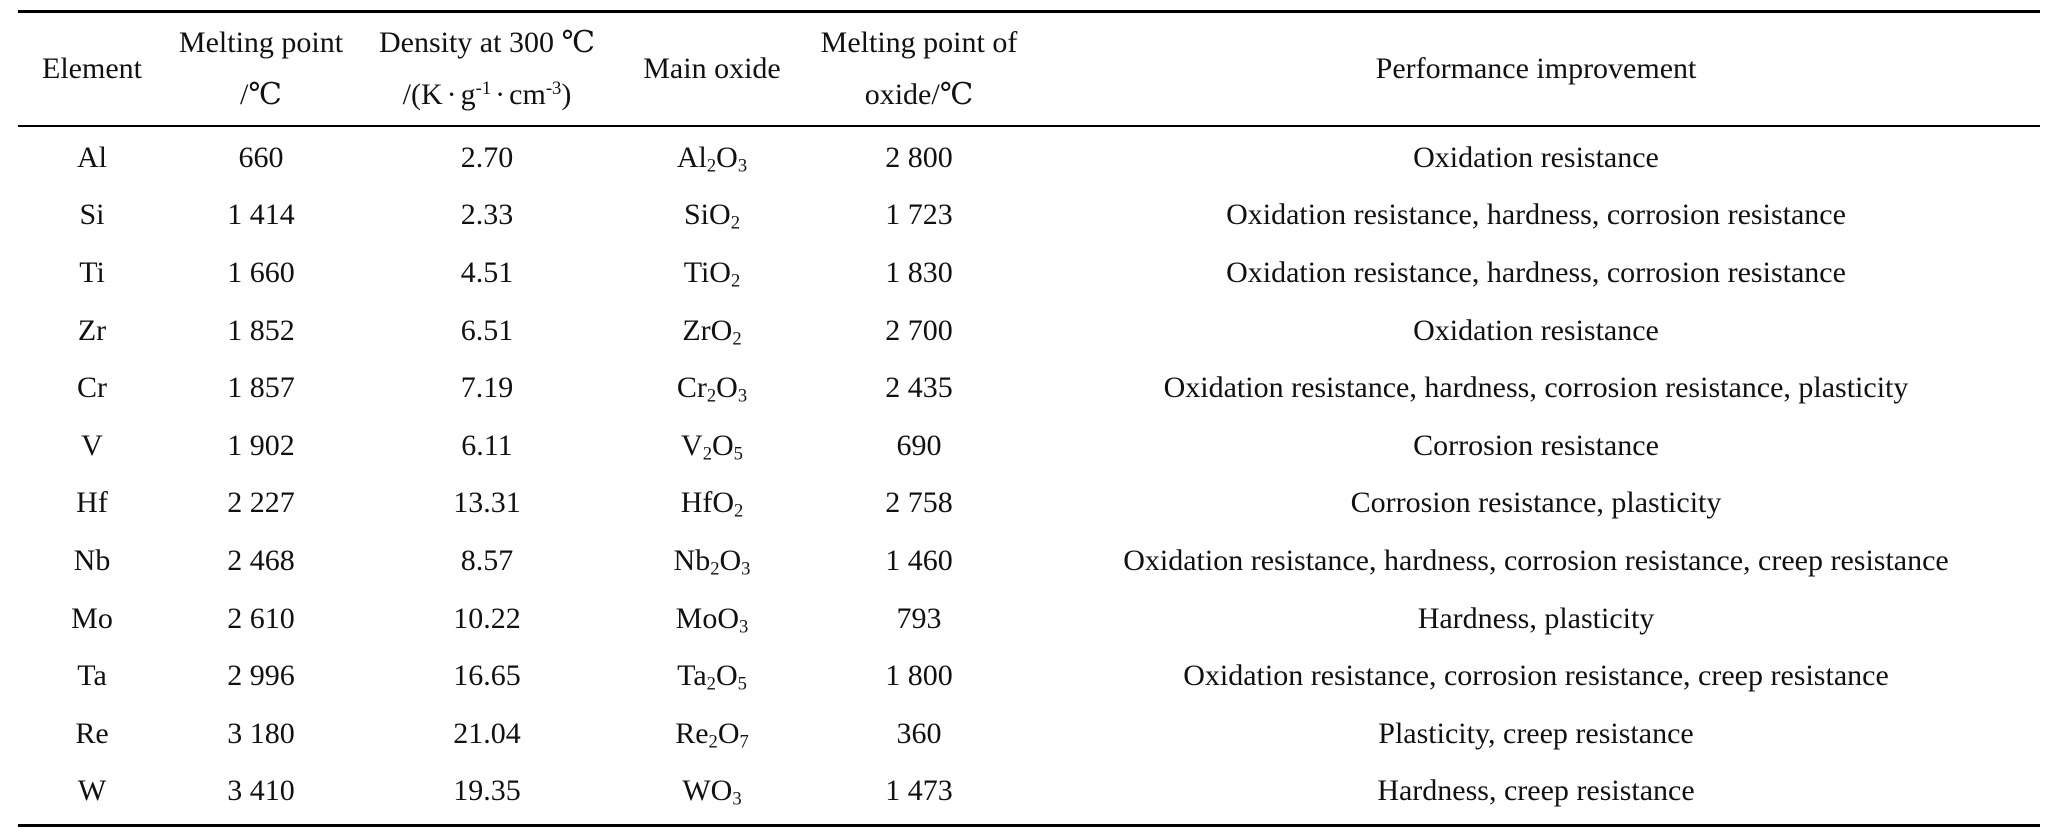 The width and height of the screenshot is (2058, 832). What do you see at coordinates (261, 330) in the screenshot?
I see `cell-melting-point: 1 852` at bounding box center [261, 330].